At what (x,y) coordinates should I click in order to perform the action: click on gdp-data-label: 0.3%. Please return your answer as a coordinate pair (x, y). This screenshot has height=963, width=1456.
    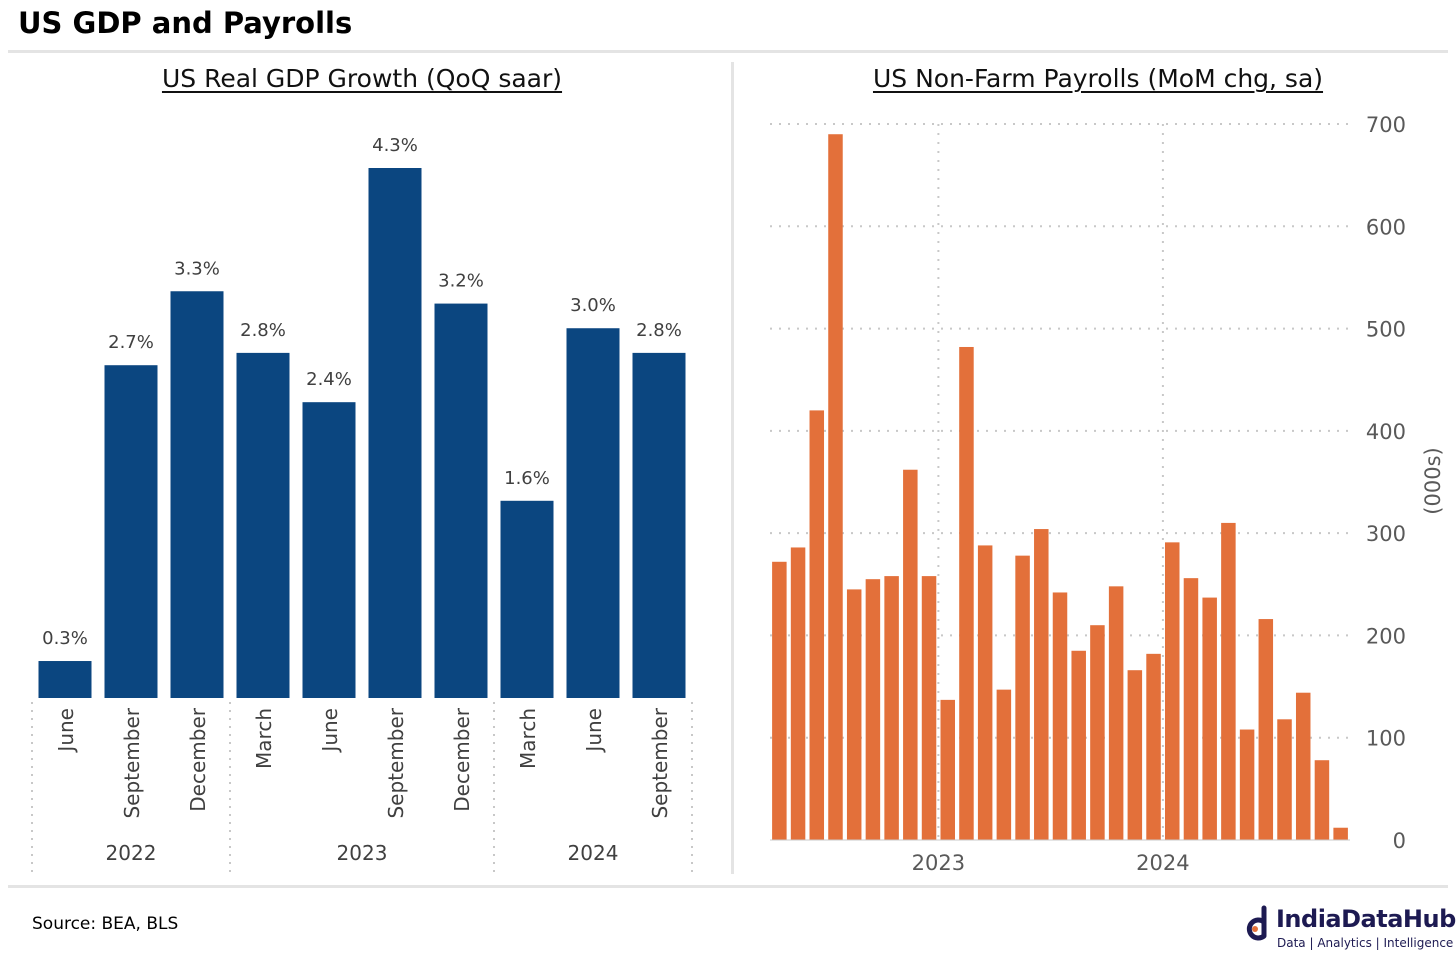
    Looking at the image, I should click on (65, 638).